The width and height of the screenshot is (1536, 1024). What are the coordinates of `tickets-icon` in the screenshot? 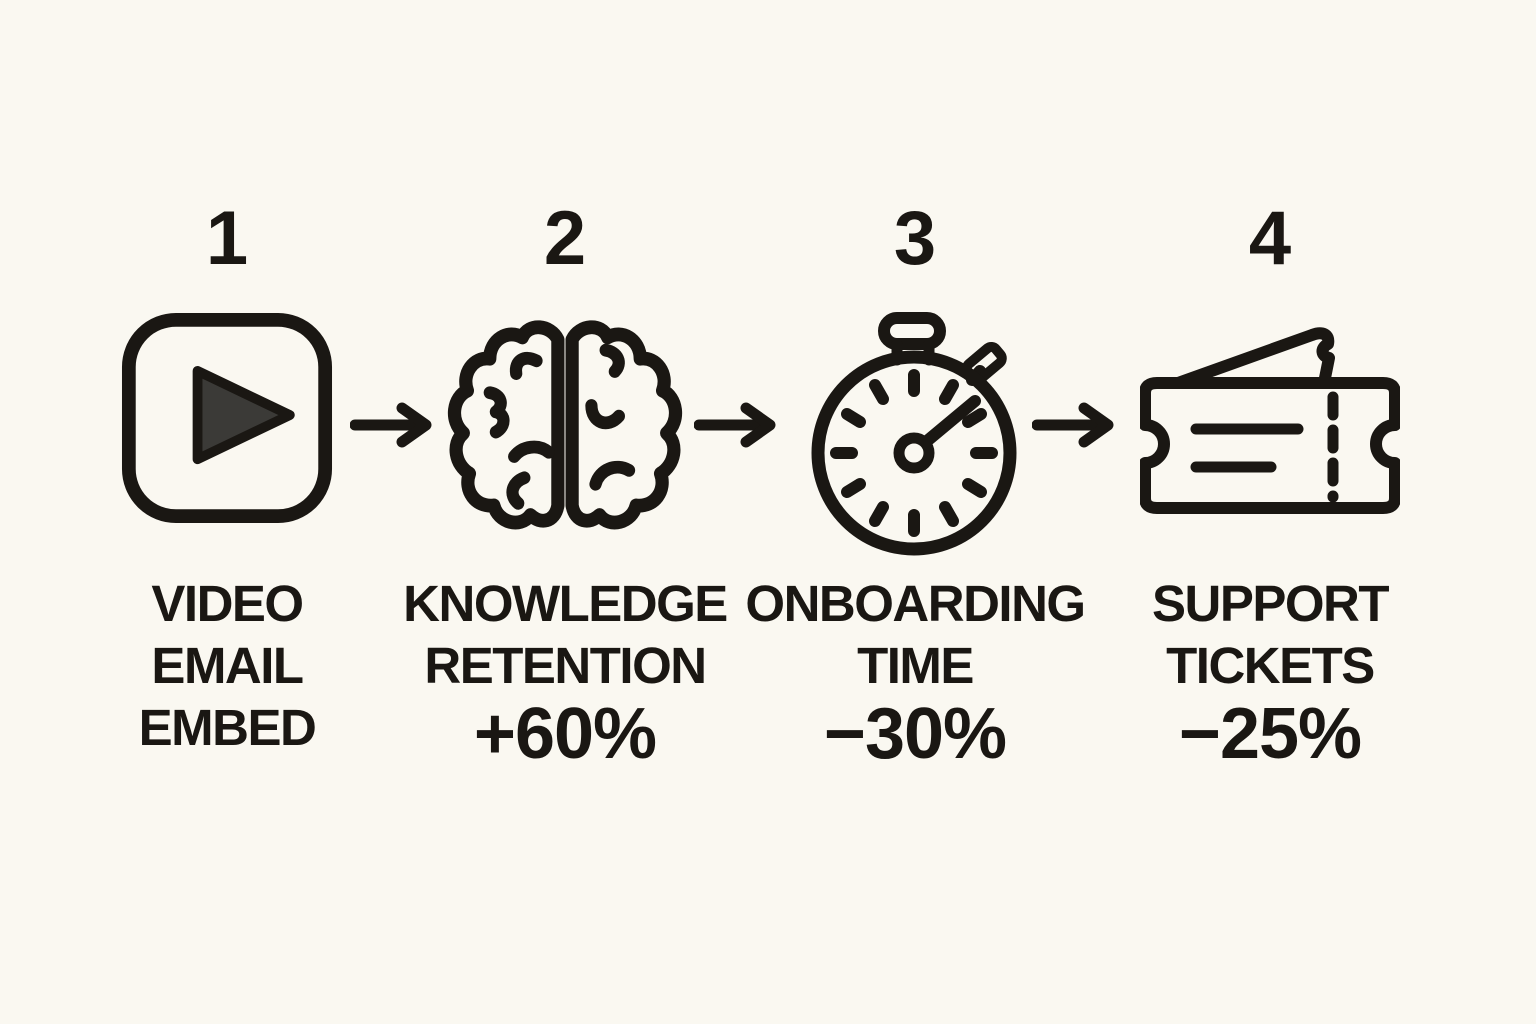 It's located at (1270, 422).